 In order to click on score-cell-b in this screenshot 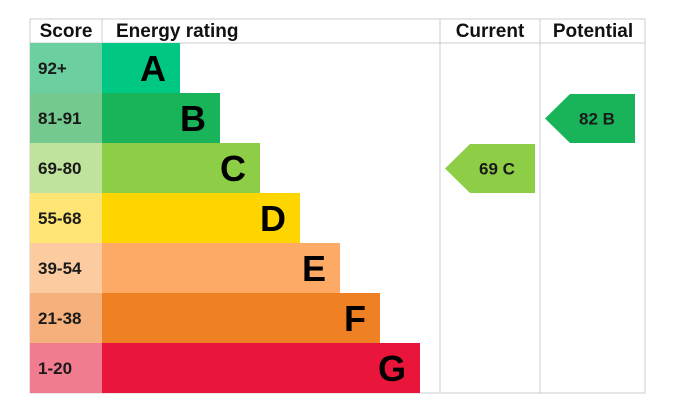, I will do `click(66, 118)`.